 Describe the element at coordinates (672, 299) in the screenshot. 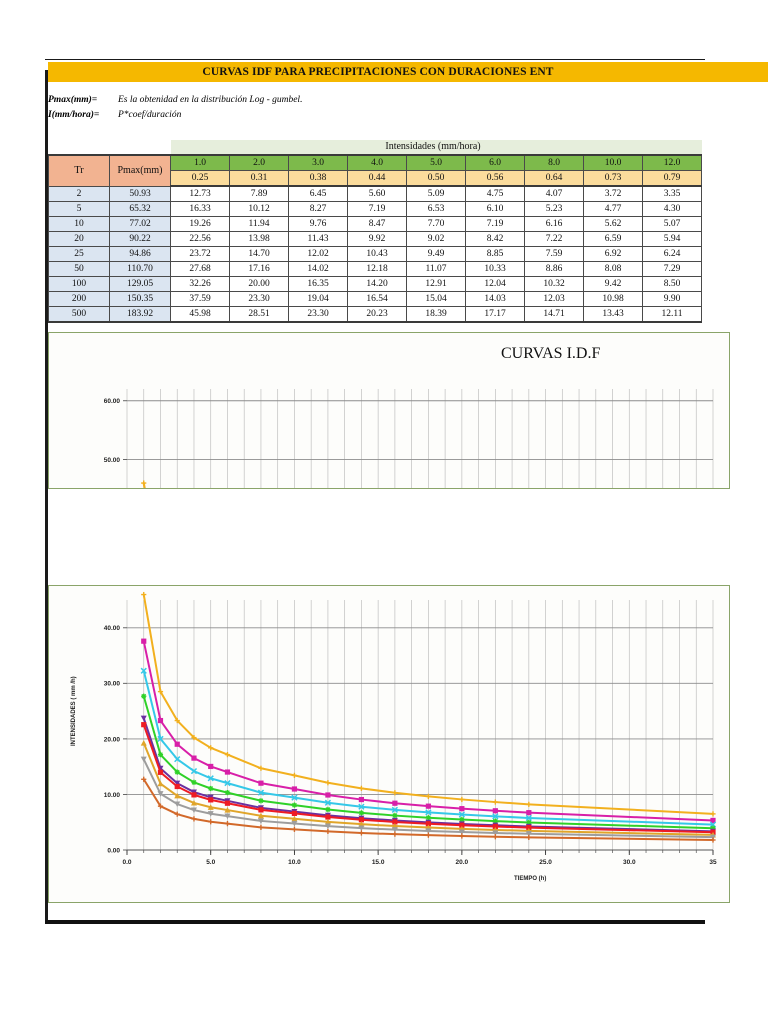

I see `cell-intensity: 9.90` at that location.